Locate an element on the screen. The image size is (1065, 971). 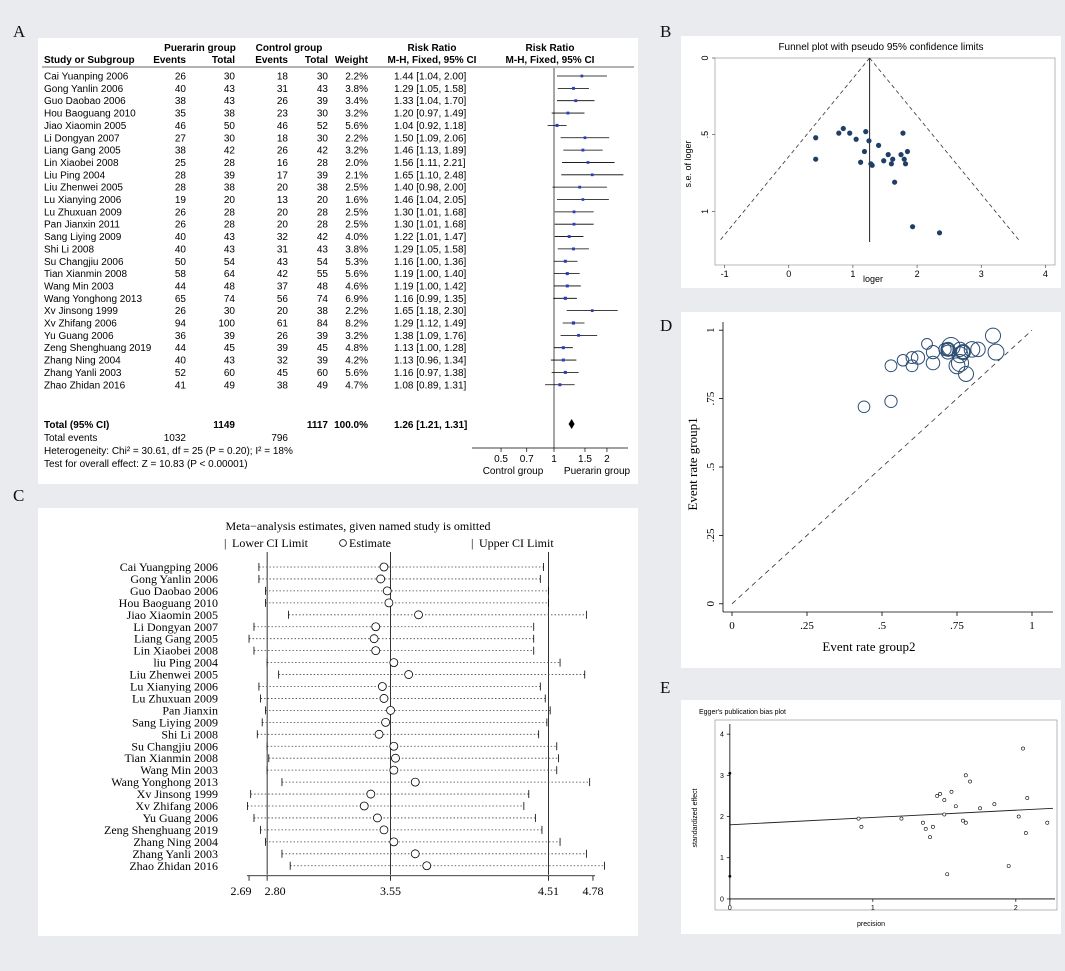
total-2: 74 is located at coordinates (323, 299).